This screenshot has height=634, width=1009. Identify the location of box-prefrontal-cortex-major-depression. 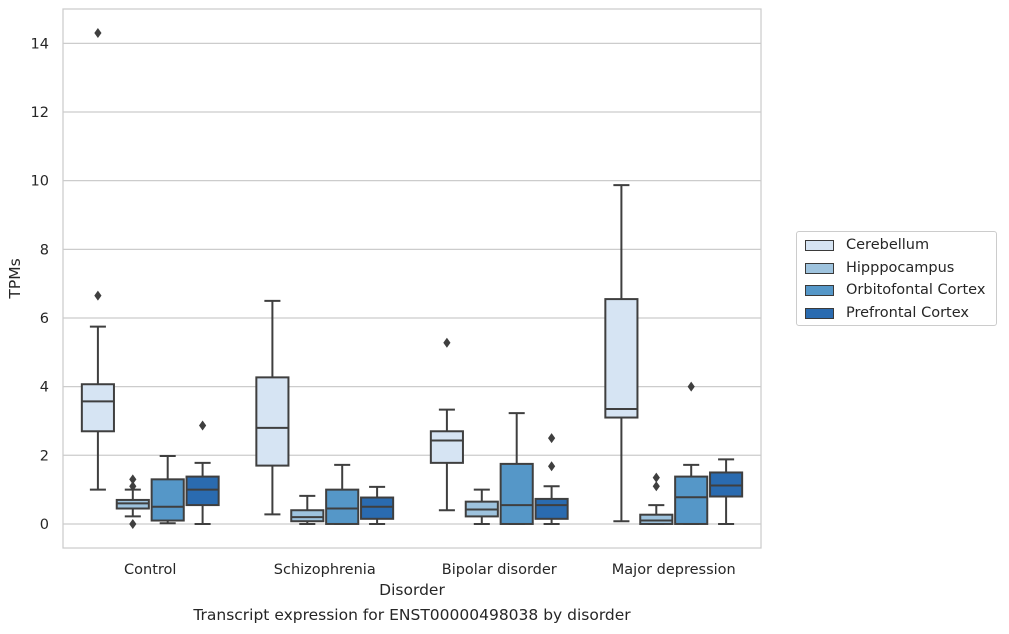
(726, 491).